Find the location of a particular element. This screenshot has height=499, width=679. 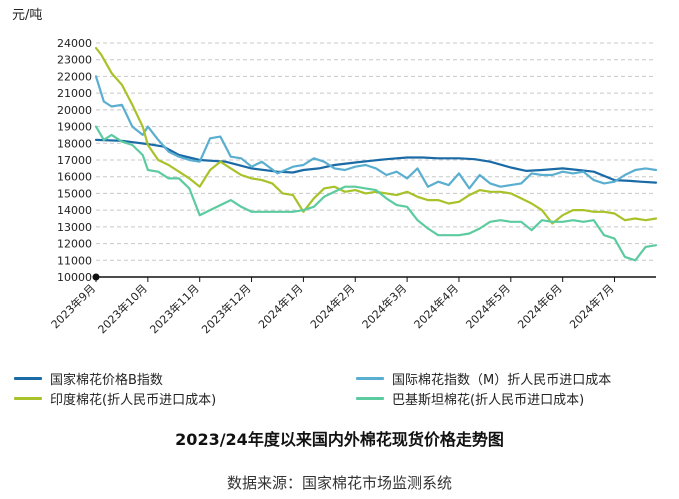

legend-swatch-india is located at coordinates (28, 398).